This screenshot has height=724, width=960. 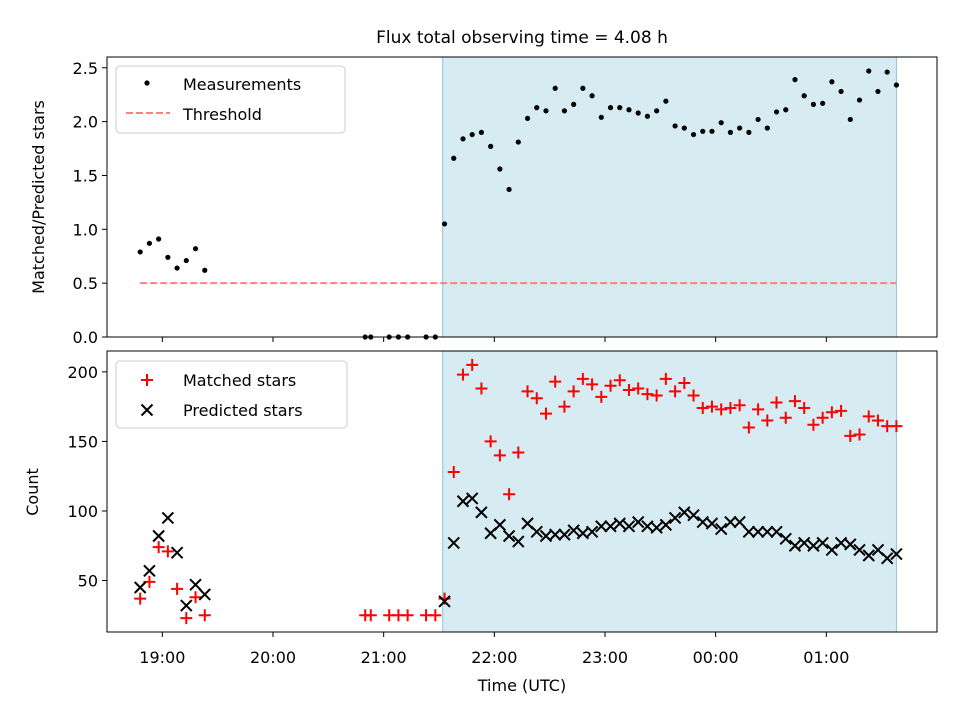 I want to click on y-tick-label: 0.0, so click(x=85, y=337).